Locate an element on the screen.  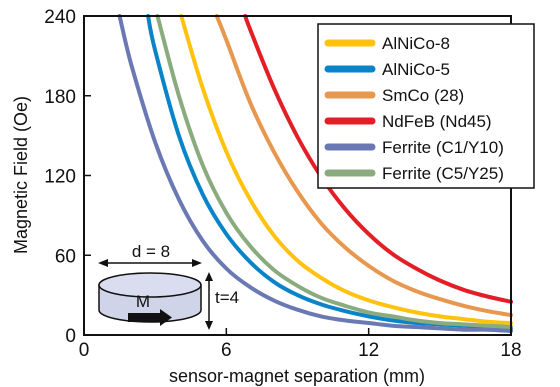
legend-label-0: AlNiCo-8 is located at coordinates (416, 43).